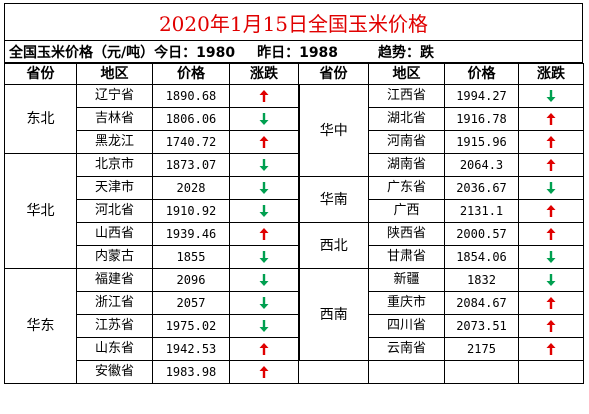  I want to click on area-cell: 浙江省, so click(114, 303).